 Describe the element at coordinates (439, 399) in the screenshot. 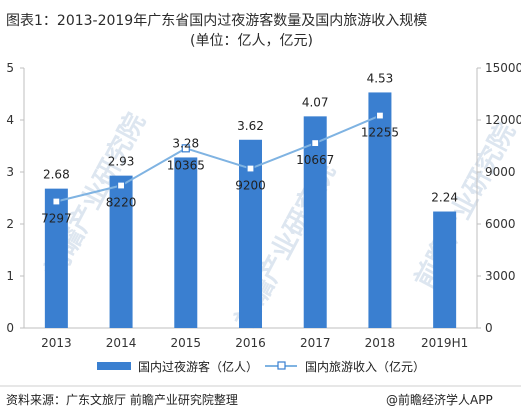

I see `brand-label: @前瞻经济学人APP` at that location.